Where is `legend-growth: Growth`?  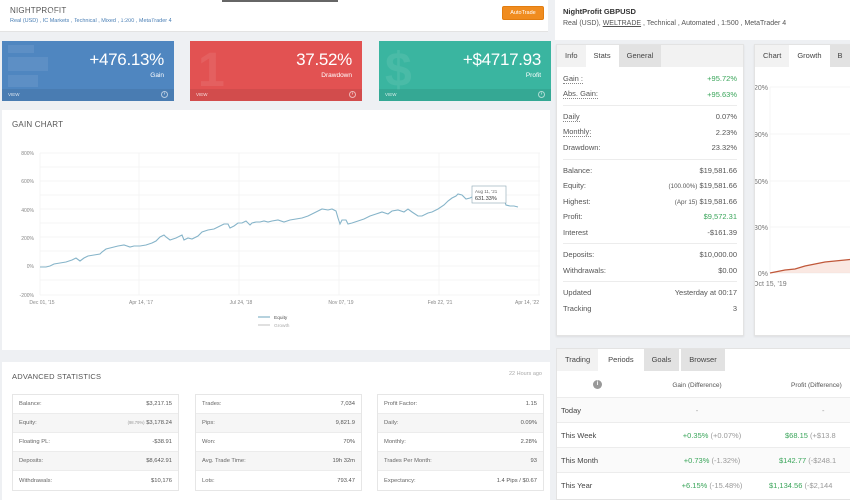
legend-growth: Growth is located at coordinates (282, 326).